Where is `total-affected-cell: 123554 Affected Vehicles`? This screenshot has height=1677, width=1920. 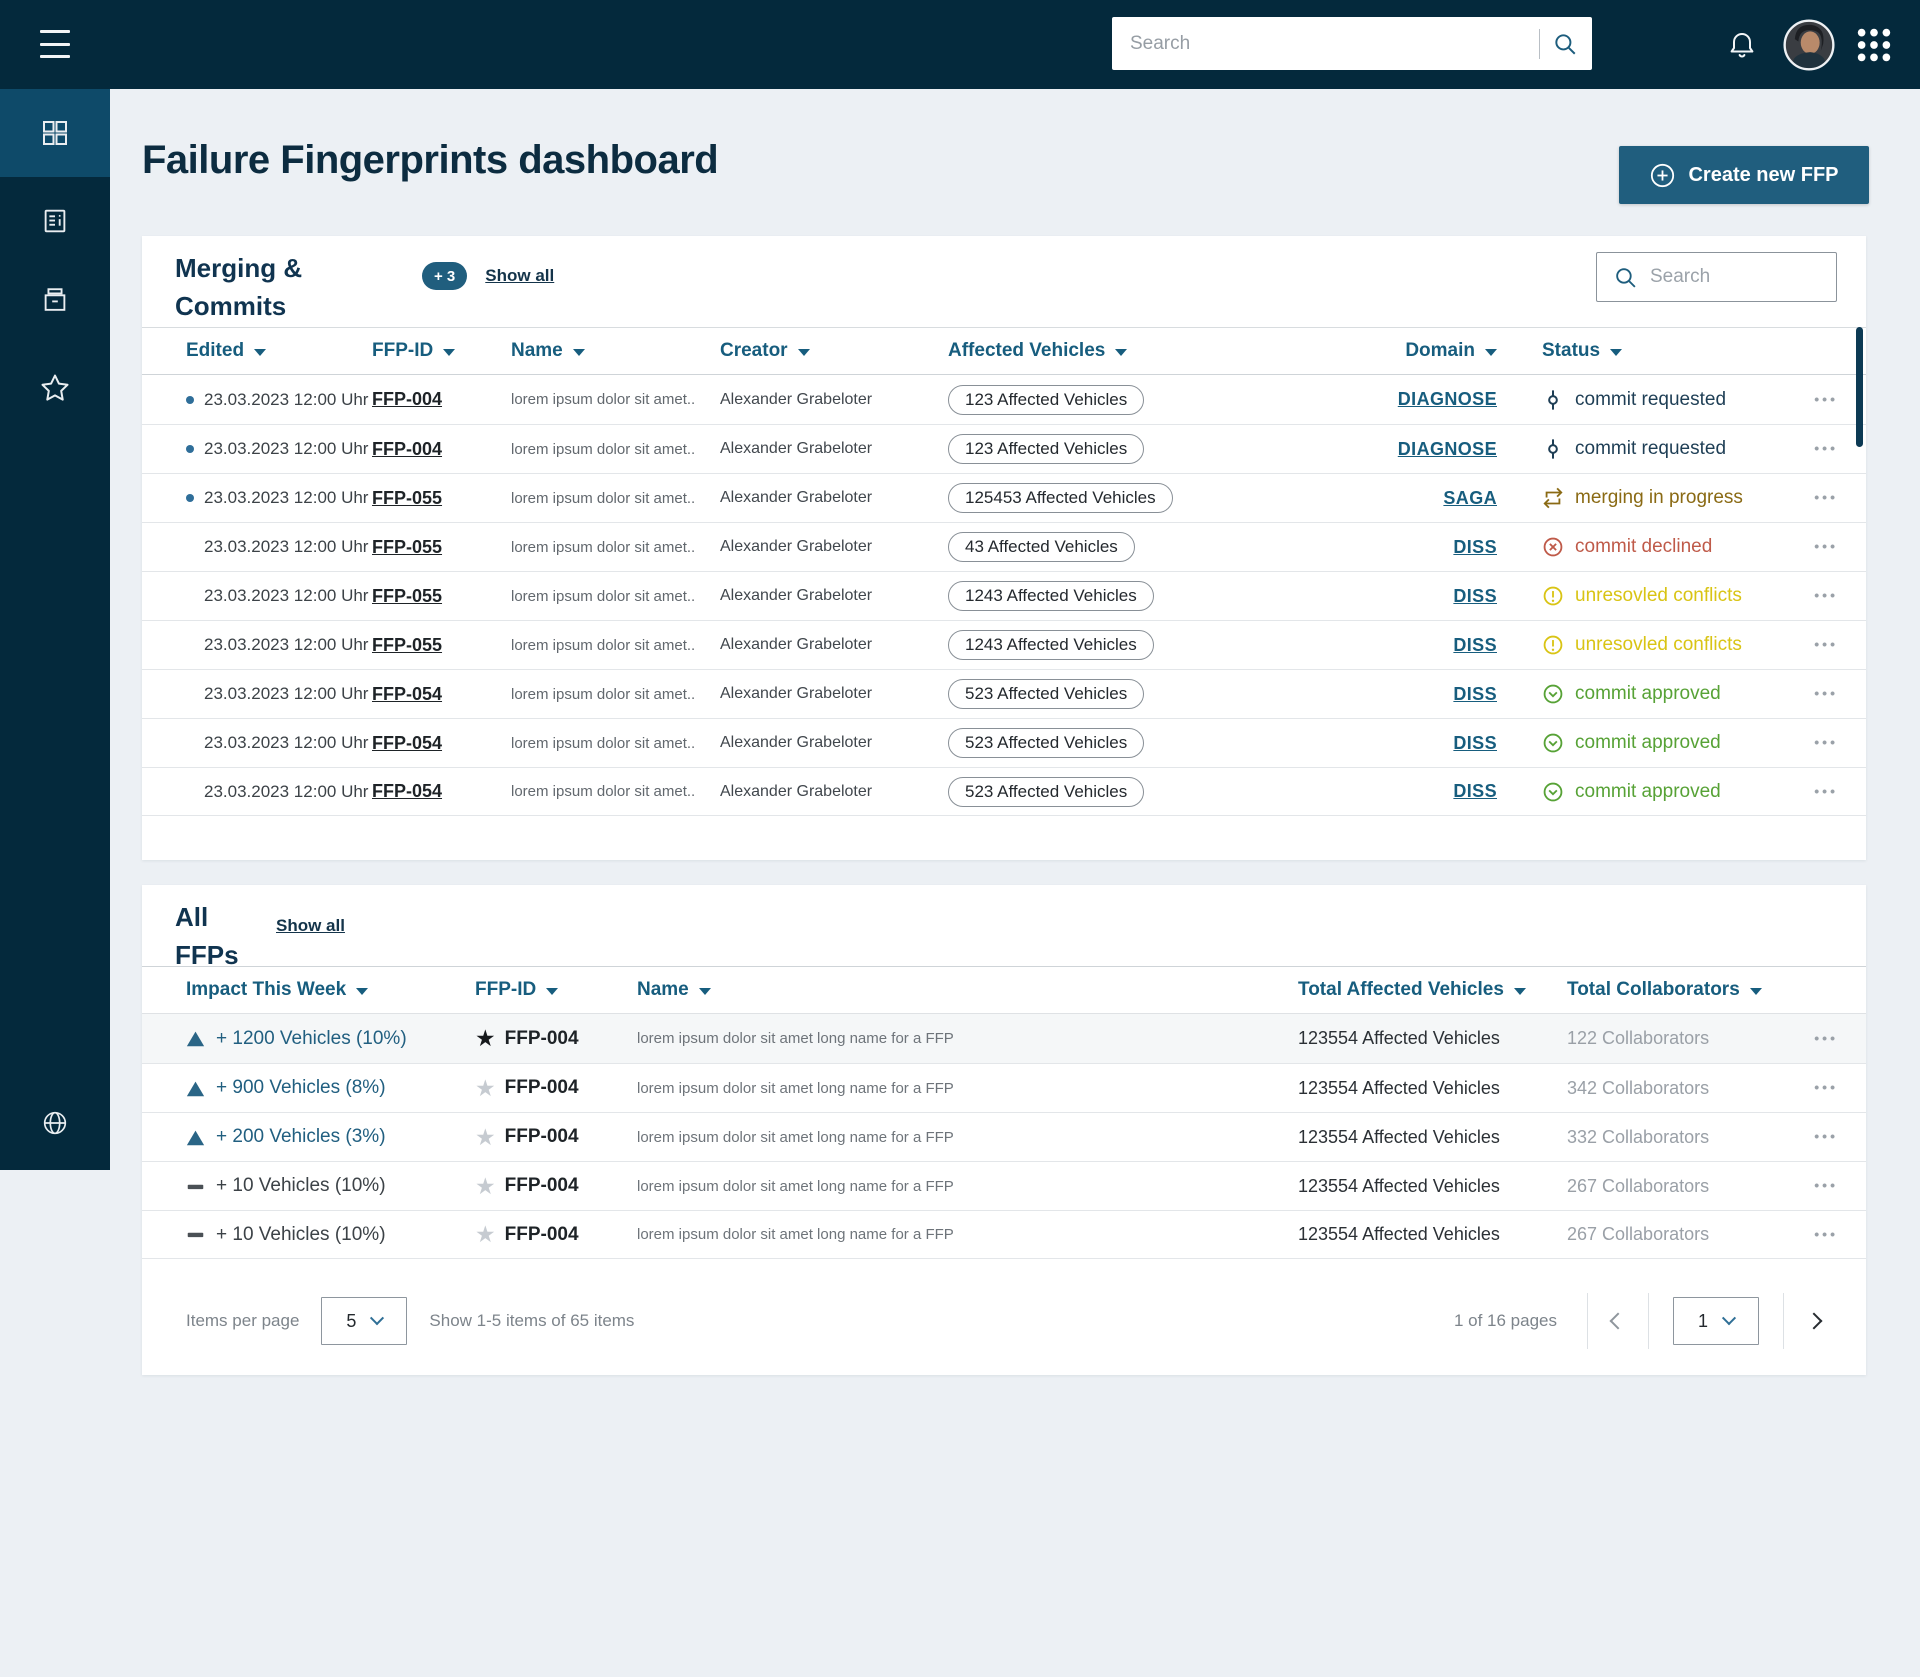
total-affected-cell: 123554 Affected Vehicles is located at coordinates (1399, 1038).